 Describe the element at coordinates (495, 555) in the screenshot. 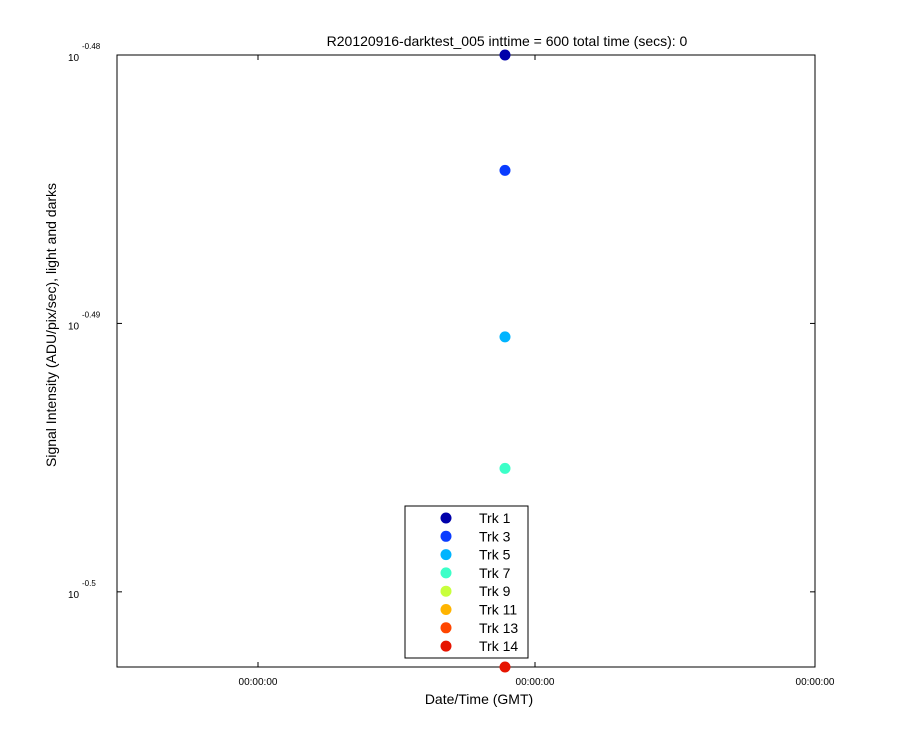

I see `legend-label: Trk 5` at that location.